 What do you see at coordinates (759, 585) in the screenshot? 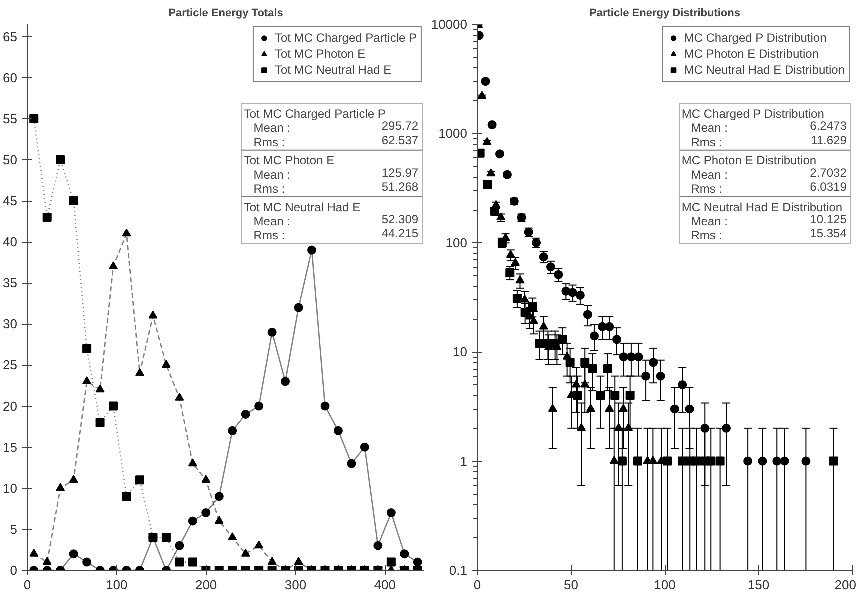
I see `x-tick-label: 150` at bounding box center [759, 585].